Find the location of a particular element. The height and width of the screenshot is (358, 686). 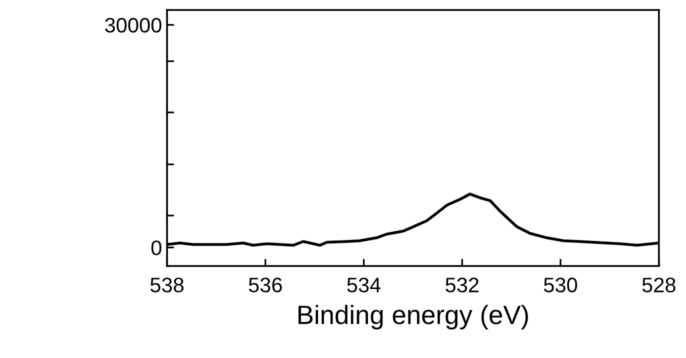

x-tick-label: 534 is located at coordinates (364, 285).